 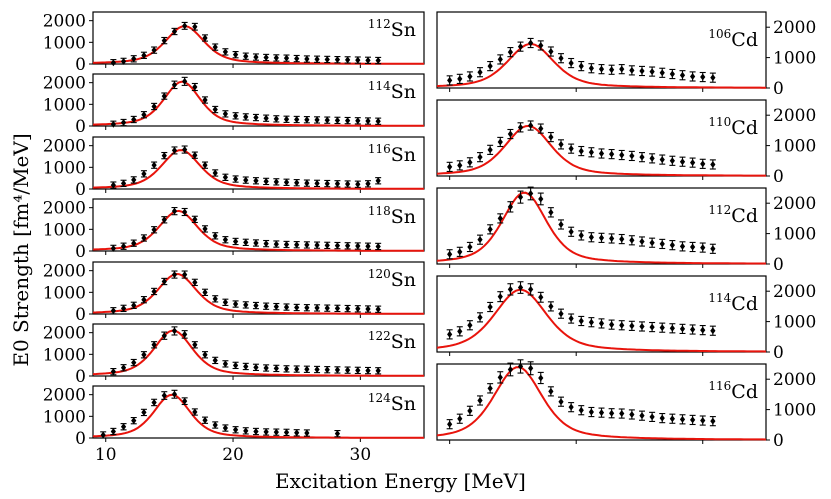 What do you see at coordinates (392, 279) in the screenshot?
I see `isotope-label: 120Sn` at bounding box center [392, 279].